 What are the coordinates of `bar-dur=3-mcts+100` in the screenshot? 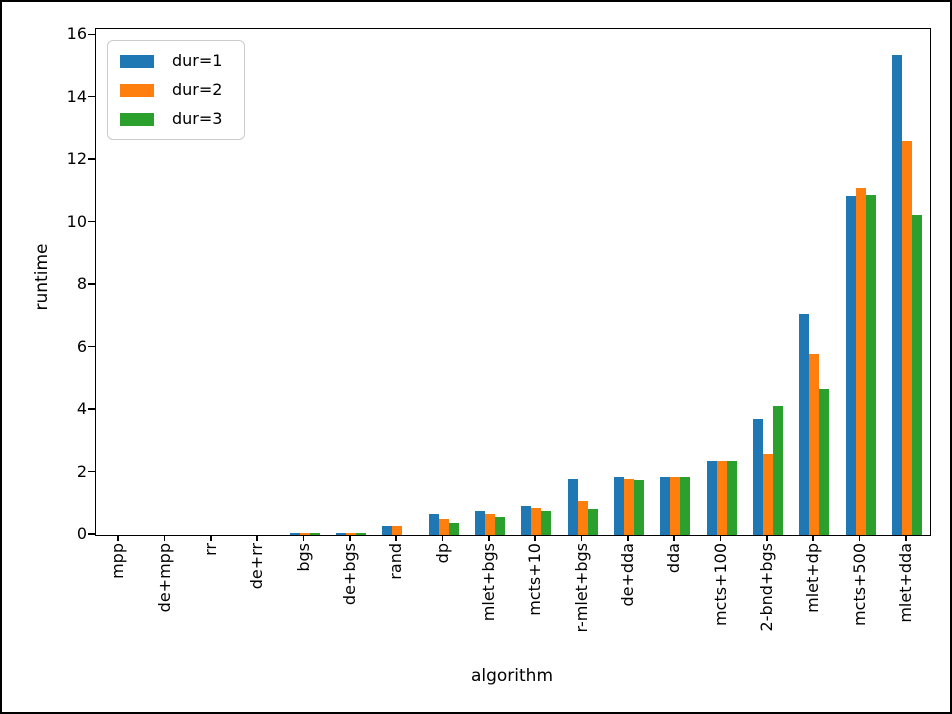 It's located at (731, 497).